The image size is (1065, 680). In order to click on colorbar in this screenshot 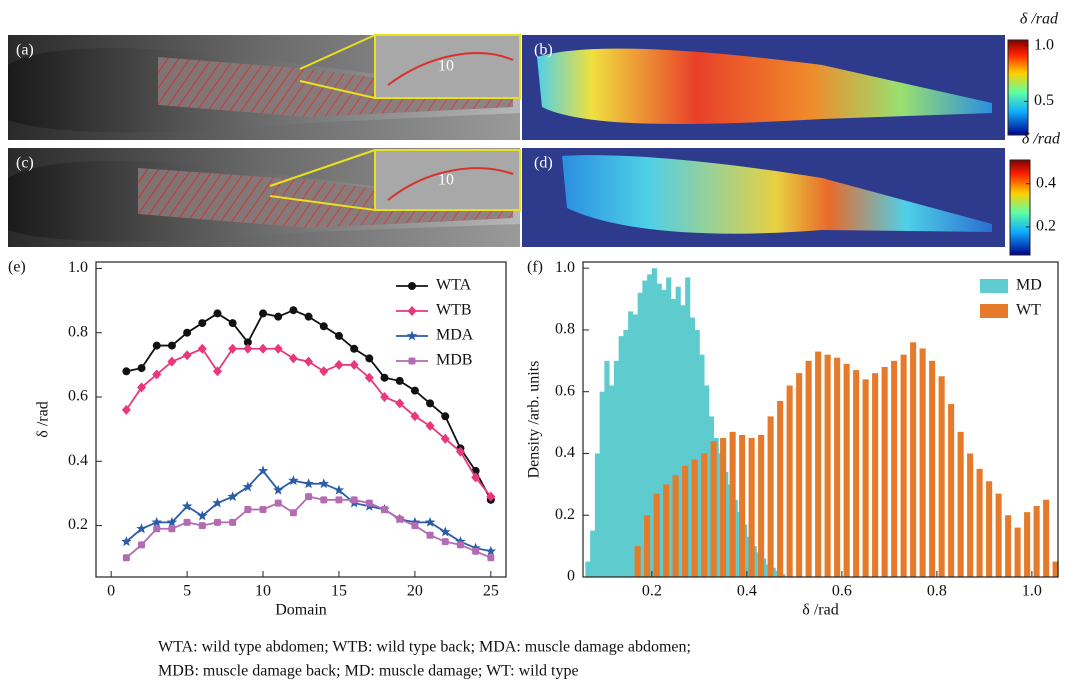, I will do `click(1018, 87)`.